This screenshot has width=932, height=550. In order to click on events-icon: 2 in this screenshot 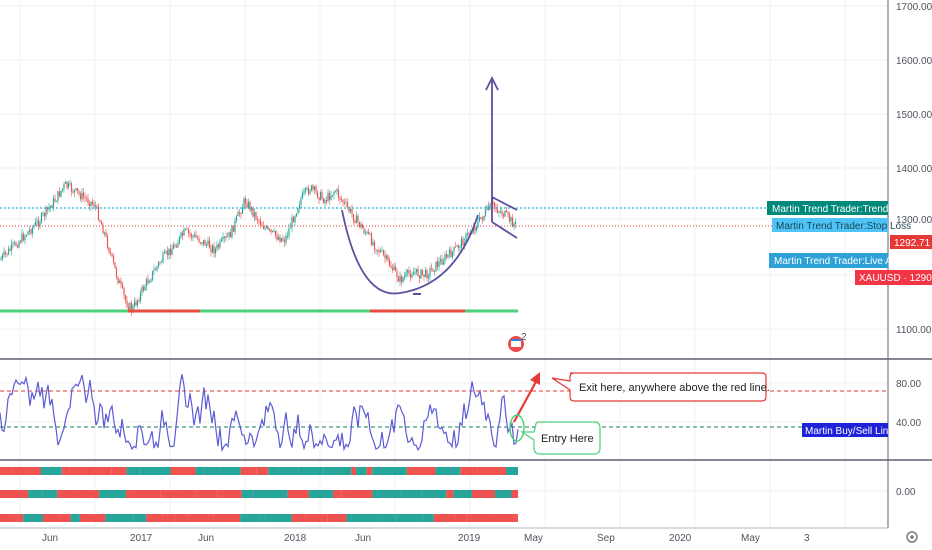, I will do `click(517, 342)`.